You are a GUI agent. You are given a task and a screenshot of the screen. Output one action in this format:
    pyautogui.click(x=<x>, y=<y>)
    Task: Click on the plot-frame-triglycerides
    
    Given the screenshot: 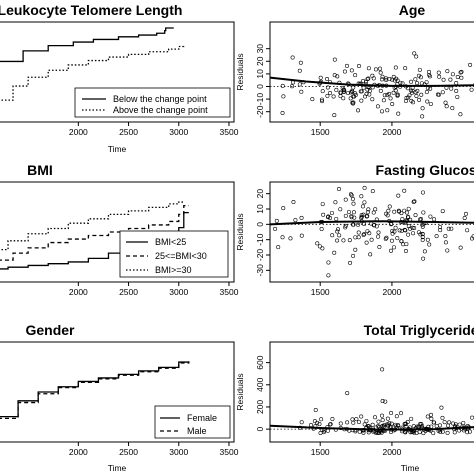 What is the action you would take?
    pyautogui.click(x=371, y=392)
    